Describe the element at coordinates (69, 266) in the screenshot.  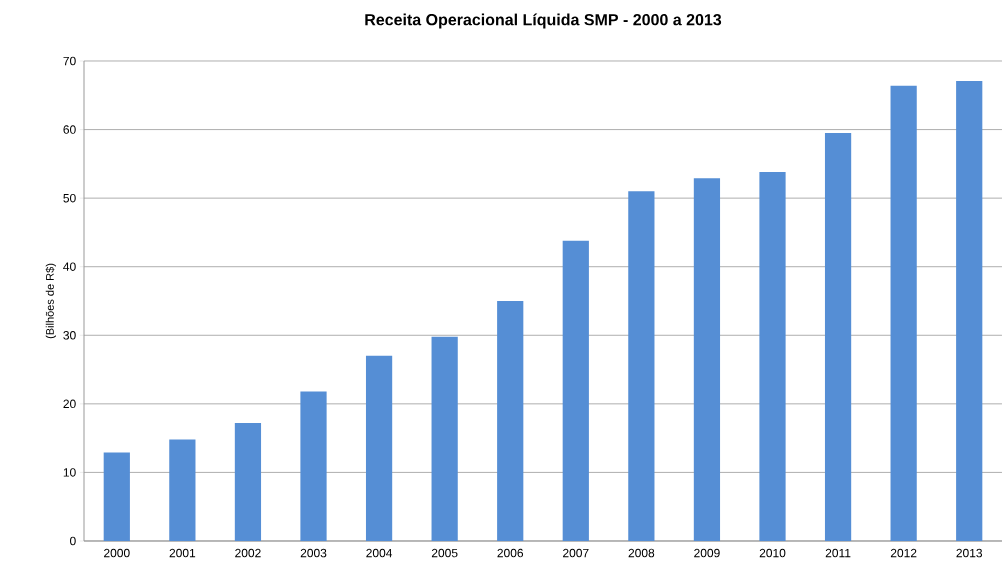
I see `y-tick-label: 40` at that location.